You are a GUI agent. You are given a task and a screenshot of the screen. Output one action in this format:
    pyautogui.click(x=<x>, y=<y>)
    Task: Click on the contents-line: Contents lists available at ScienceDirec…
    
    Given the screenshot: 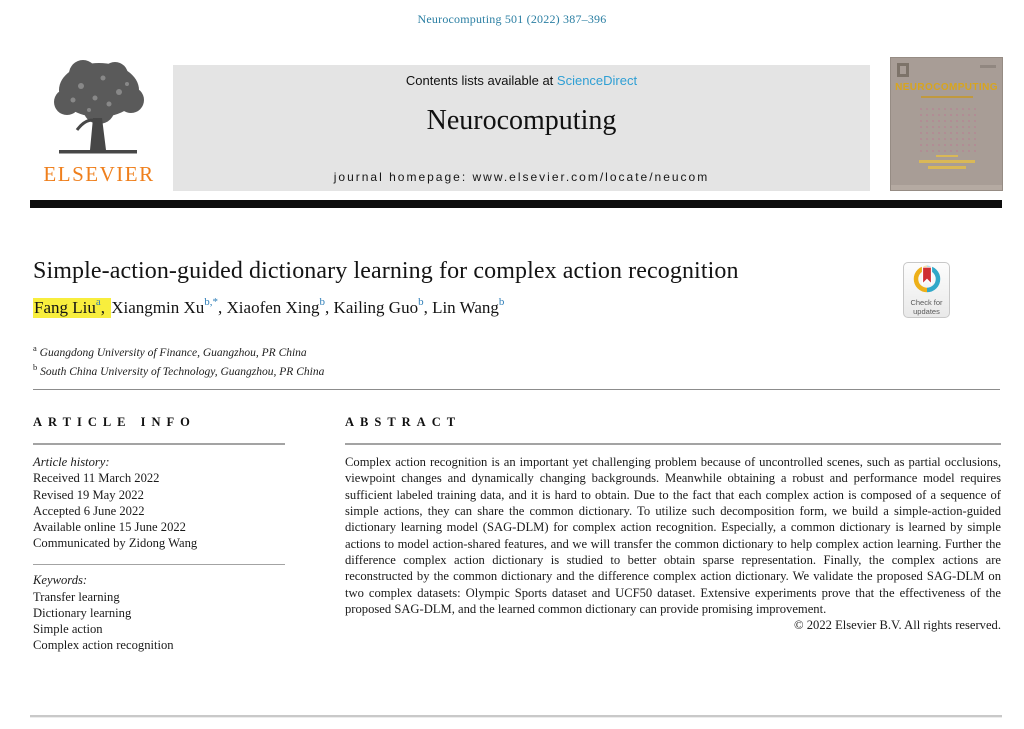 What is the action you would take?
    pyautogui.click(x=521, y=80)
    